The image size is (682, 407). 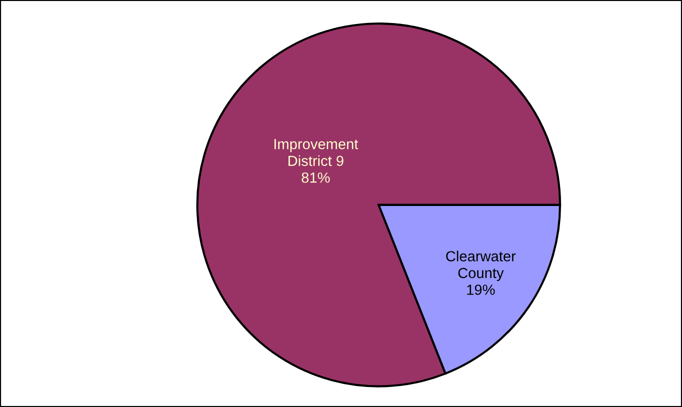 What do you see at coordinates (316, 152) in the screenshot?
I see `slice-label: Improvement District 9` at bounding box center [316, 152].